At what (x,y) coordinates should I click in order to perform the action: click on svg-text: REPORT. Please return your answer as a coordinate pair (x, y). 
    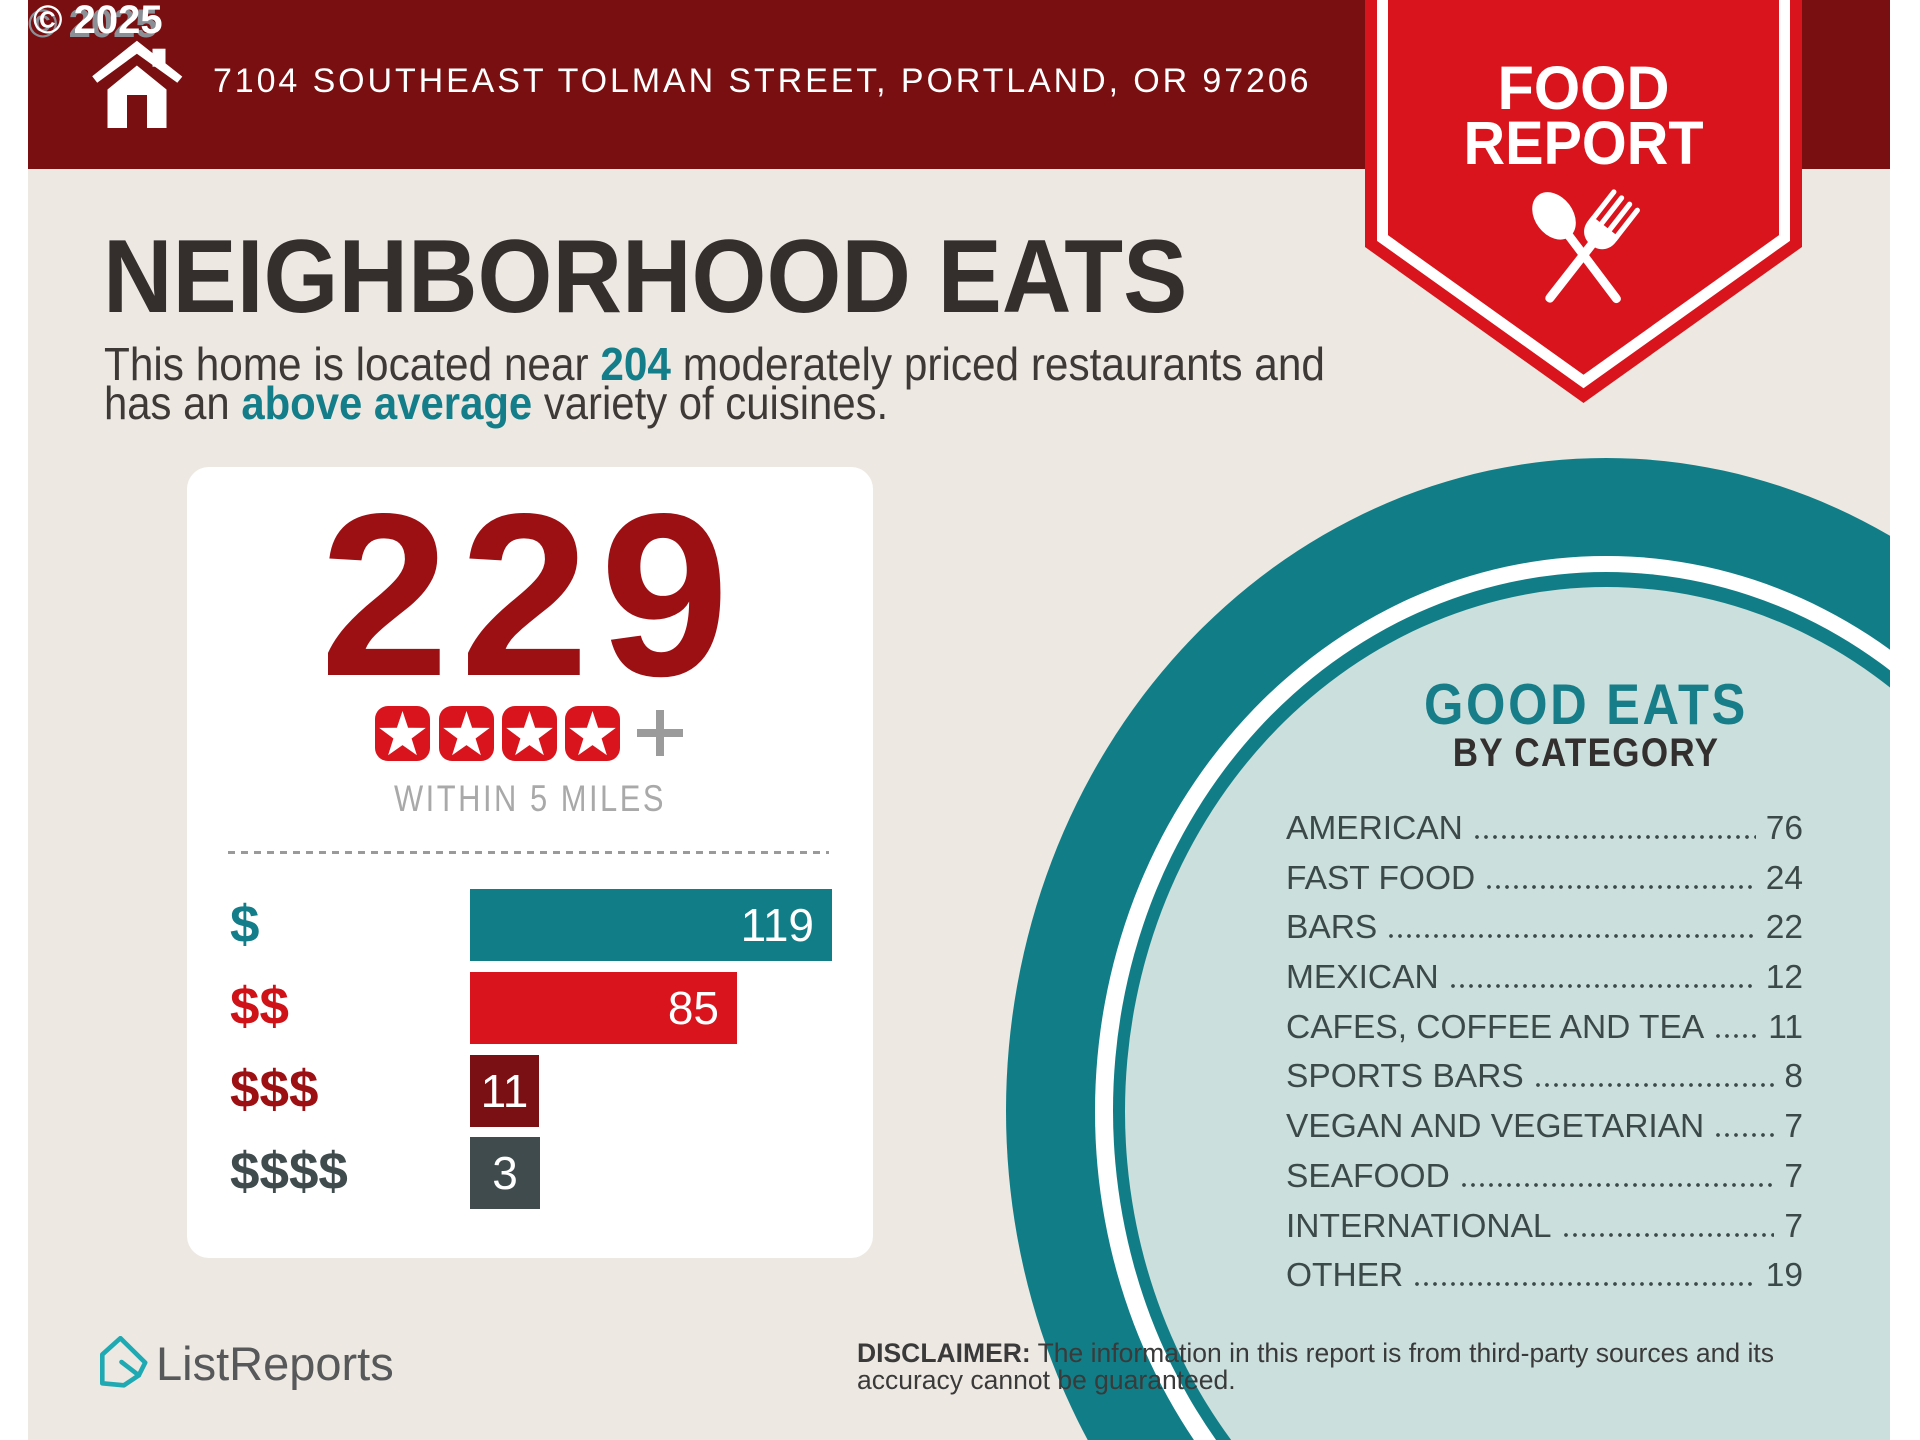
    Looking at the image, I should click on (1584, 143).